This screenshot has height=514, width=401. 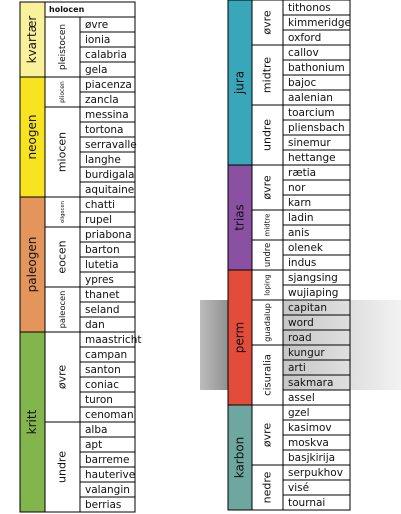 What do you see at coordinates (298, 233) in the screenshot?
I see `stage-label: anis` at bounding box center [298, 233].